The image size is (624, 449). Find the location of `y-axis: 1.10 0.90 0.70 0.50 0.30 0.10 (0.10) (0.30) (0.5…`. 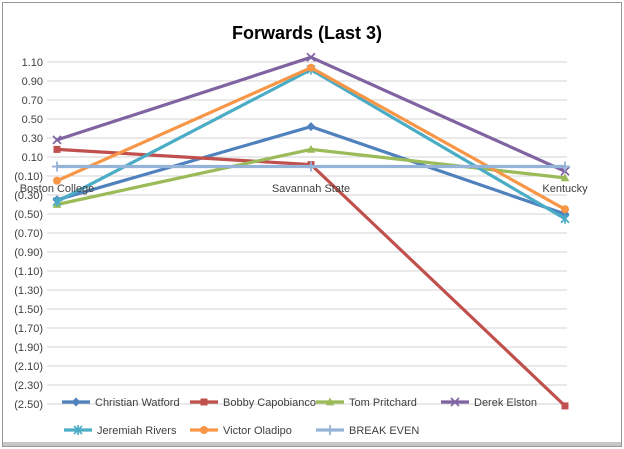

y-axis: 1.10 0.90 0.70 0.50 0.30 0.10 (0.10) (0.30) (0.5… is located at coordinates (28, 234).